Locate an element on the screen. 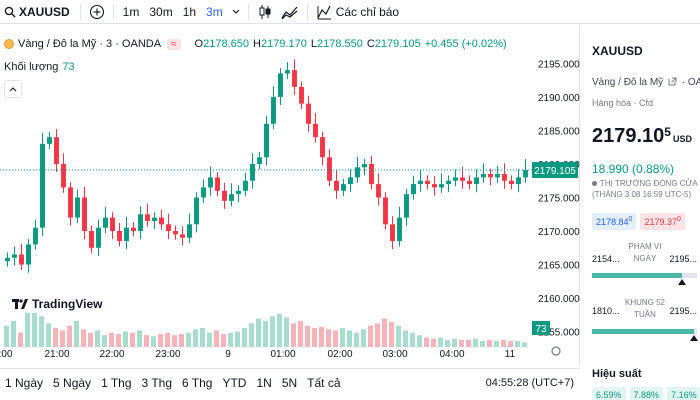  divider is located at coordinates (80, 11).